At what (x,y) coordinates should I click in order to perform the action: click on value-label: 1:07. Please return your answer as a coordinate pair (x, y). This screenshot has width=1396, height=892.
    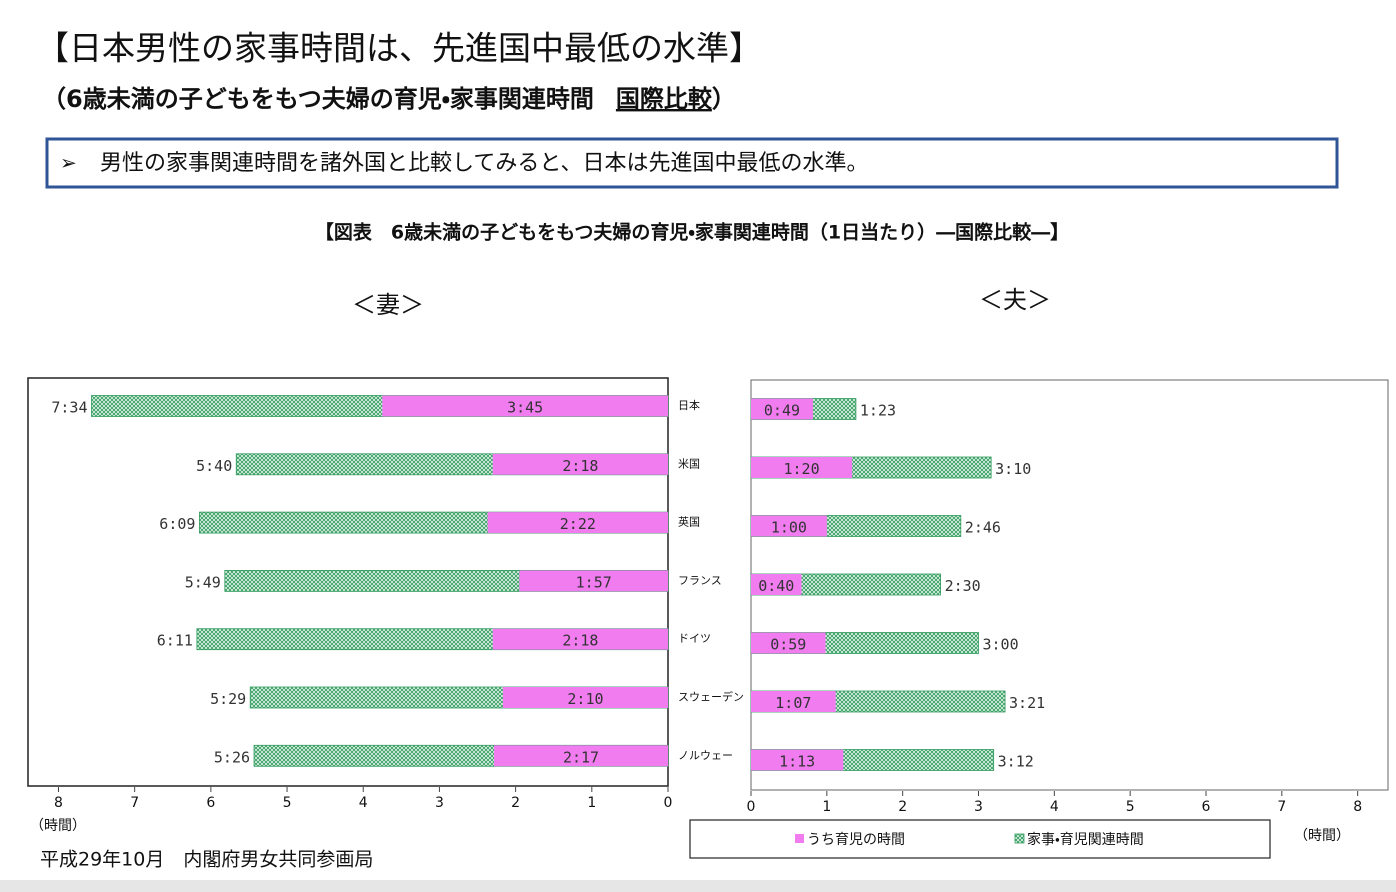
    Looking at the image, I should click on (793, 703).